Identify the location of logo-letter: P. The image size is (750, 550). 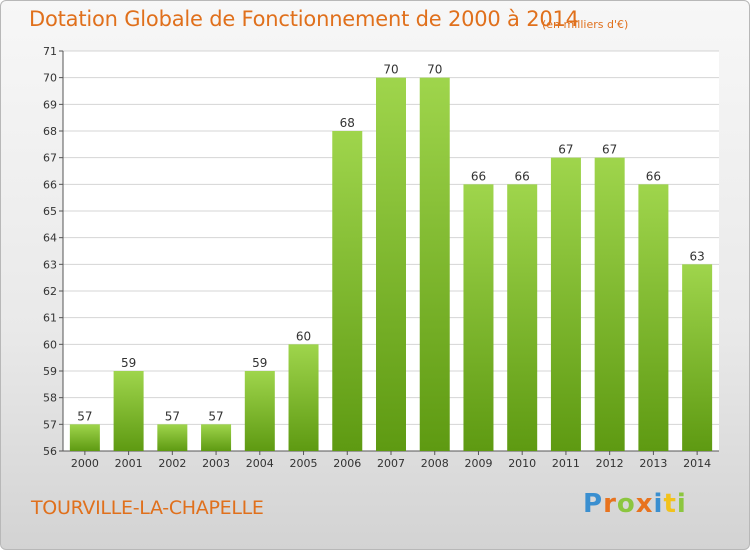
(593, 504).